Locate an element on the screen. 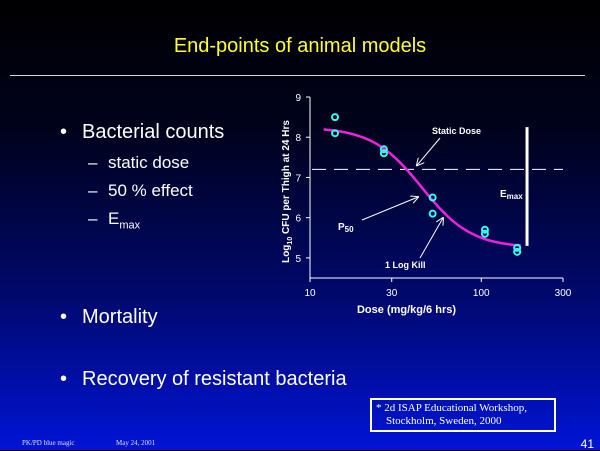 This screenshot has height=451, width=600. bullet-mortality: • Mortality is located at coordinates (109, 317).